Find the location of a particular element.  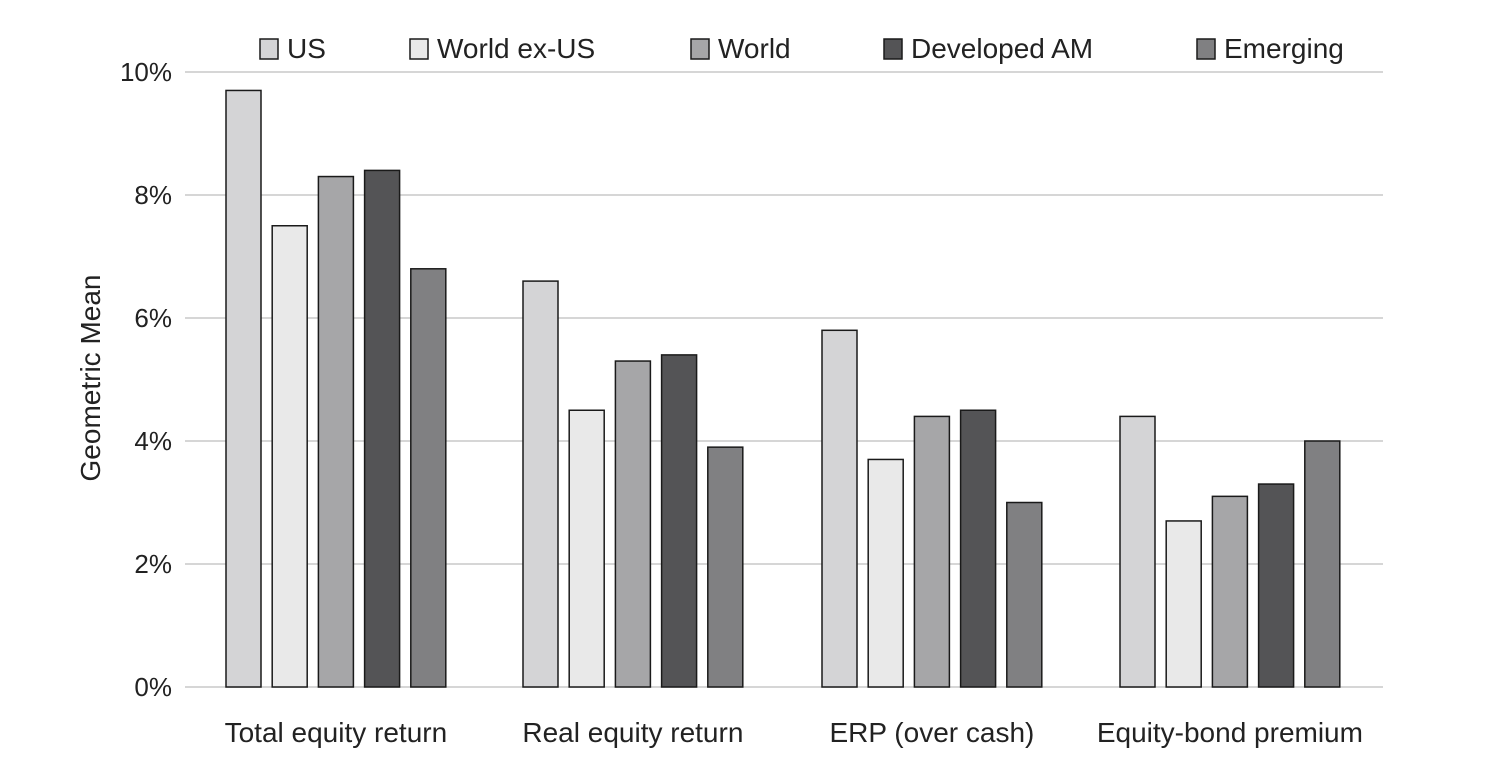

legend-label: World is located at coordinates (754, 48).